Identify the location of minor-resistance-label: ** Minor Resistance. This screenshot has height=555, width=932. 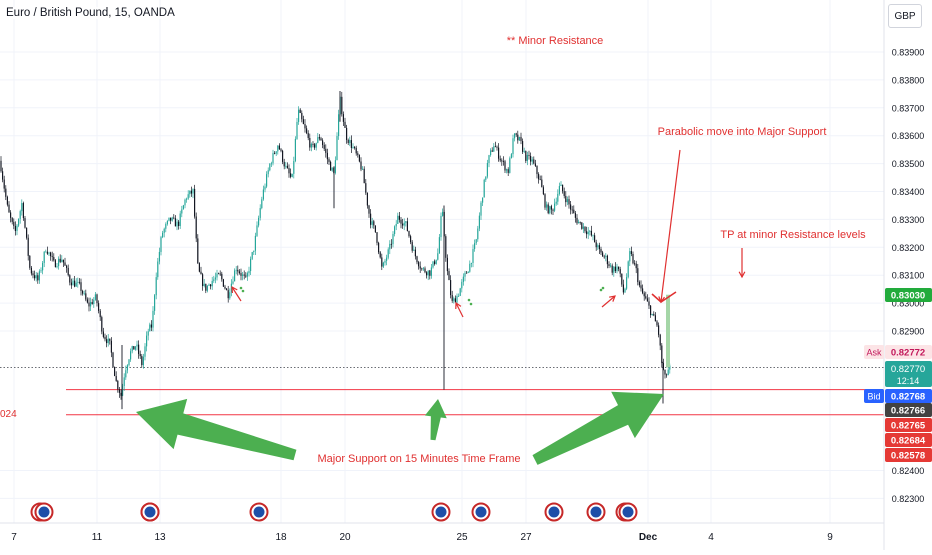
(555, 41).